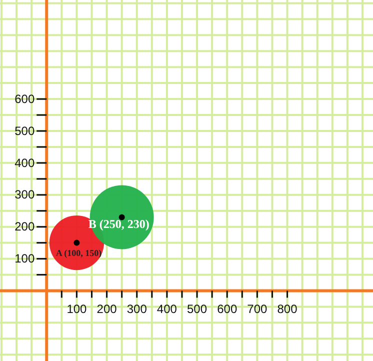  I want to click on x-tick-label: 400, so click(167, 309).